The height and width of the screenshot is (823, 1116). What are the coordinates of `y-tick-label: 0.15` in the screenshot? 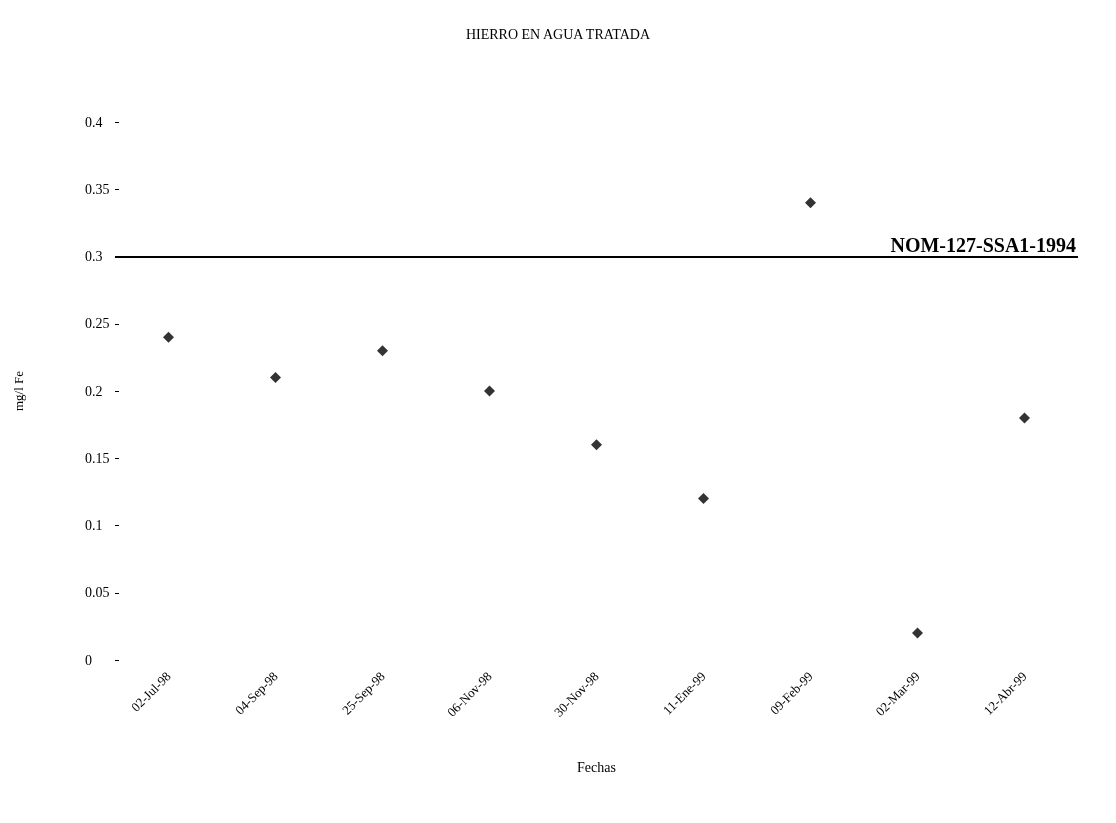 It's located at (97, 458).